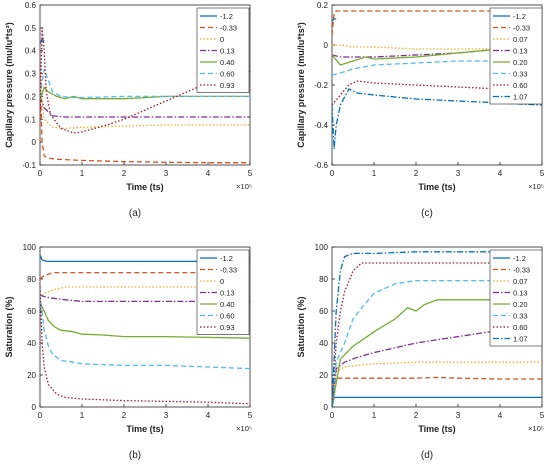 The width and height of the screenshot is (550, 466). What do you see at coordinates (31, 311) in the screenshot?
I see `y-tick-label: 60` at bounding box center [31, 311].